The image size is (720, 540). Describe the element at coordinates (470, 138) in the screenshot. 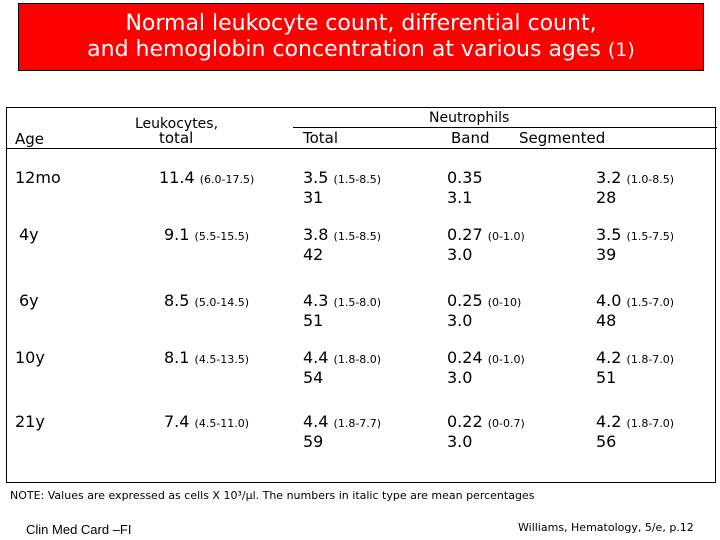

I see `header-band: Band` at that location.